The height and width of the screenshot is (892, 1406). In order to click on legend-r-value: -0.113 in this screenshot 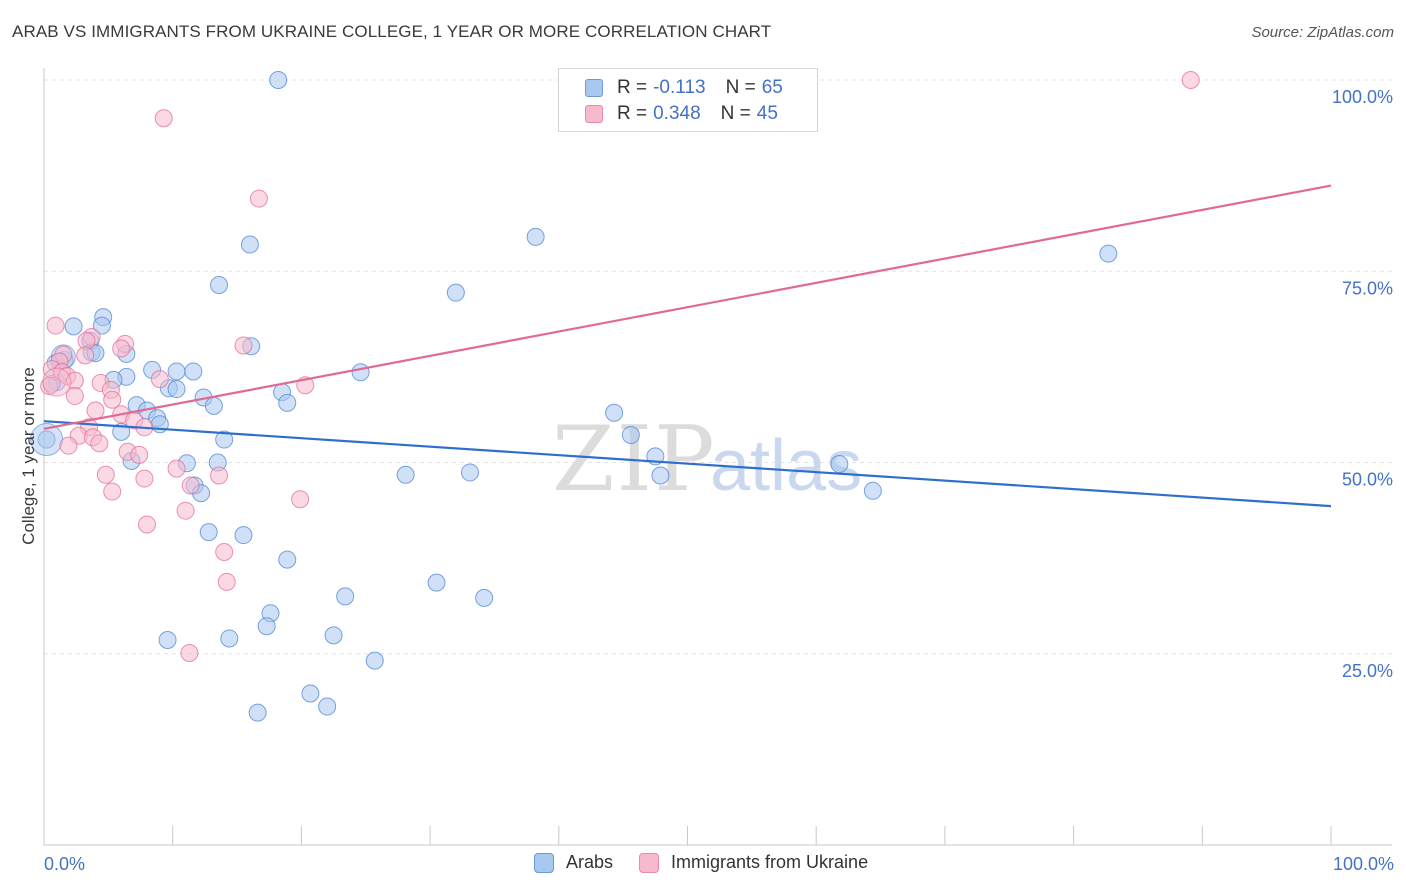, I will do `click(679, 87)`.